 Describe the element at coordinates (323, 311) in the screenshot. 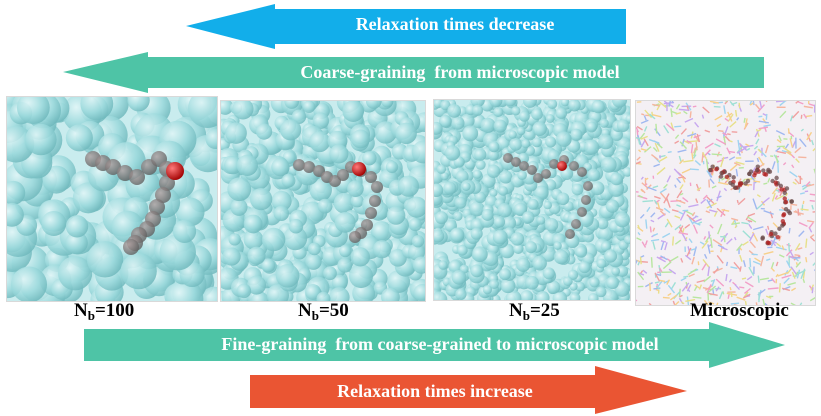

I see `label-nb-50: Nb=50` at that location.